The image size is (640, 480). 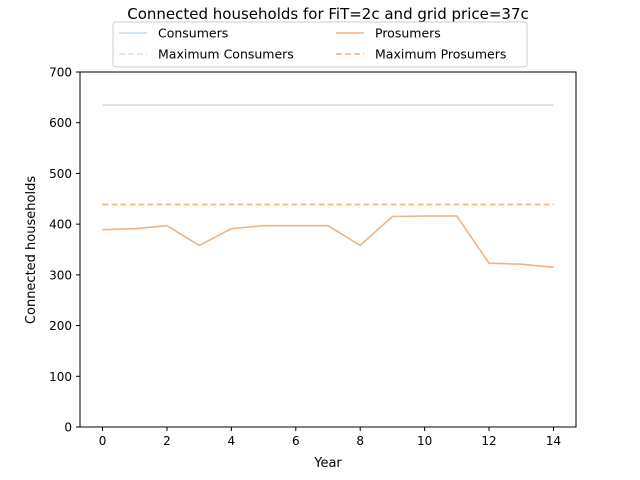 I want to click on y-tick-label: 600, so click(x=60, y=123).